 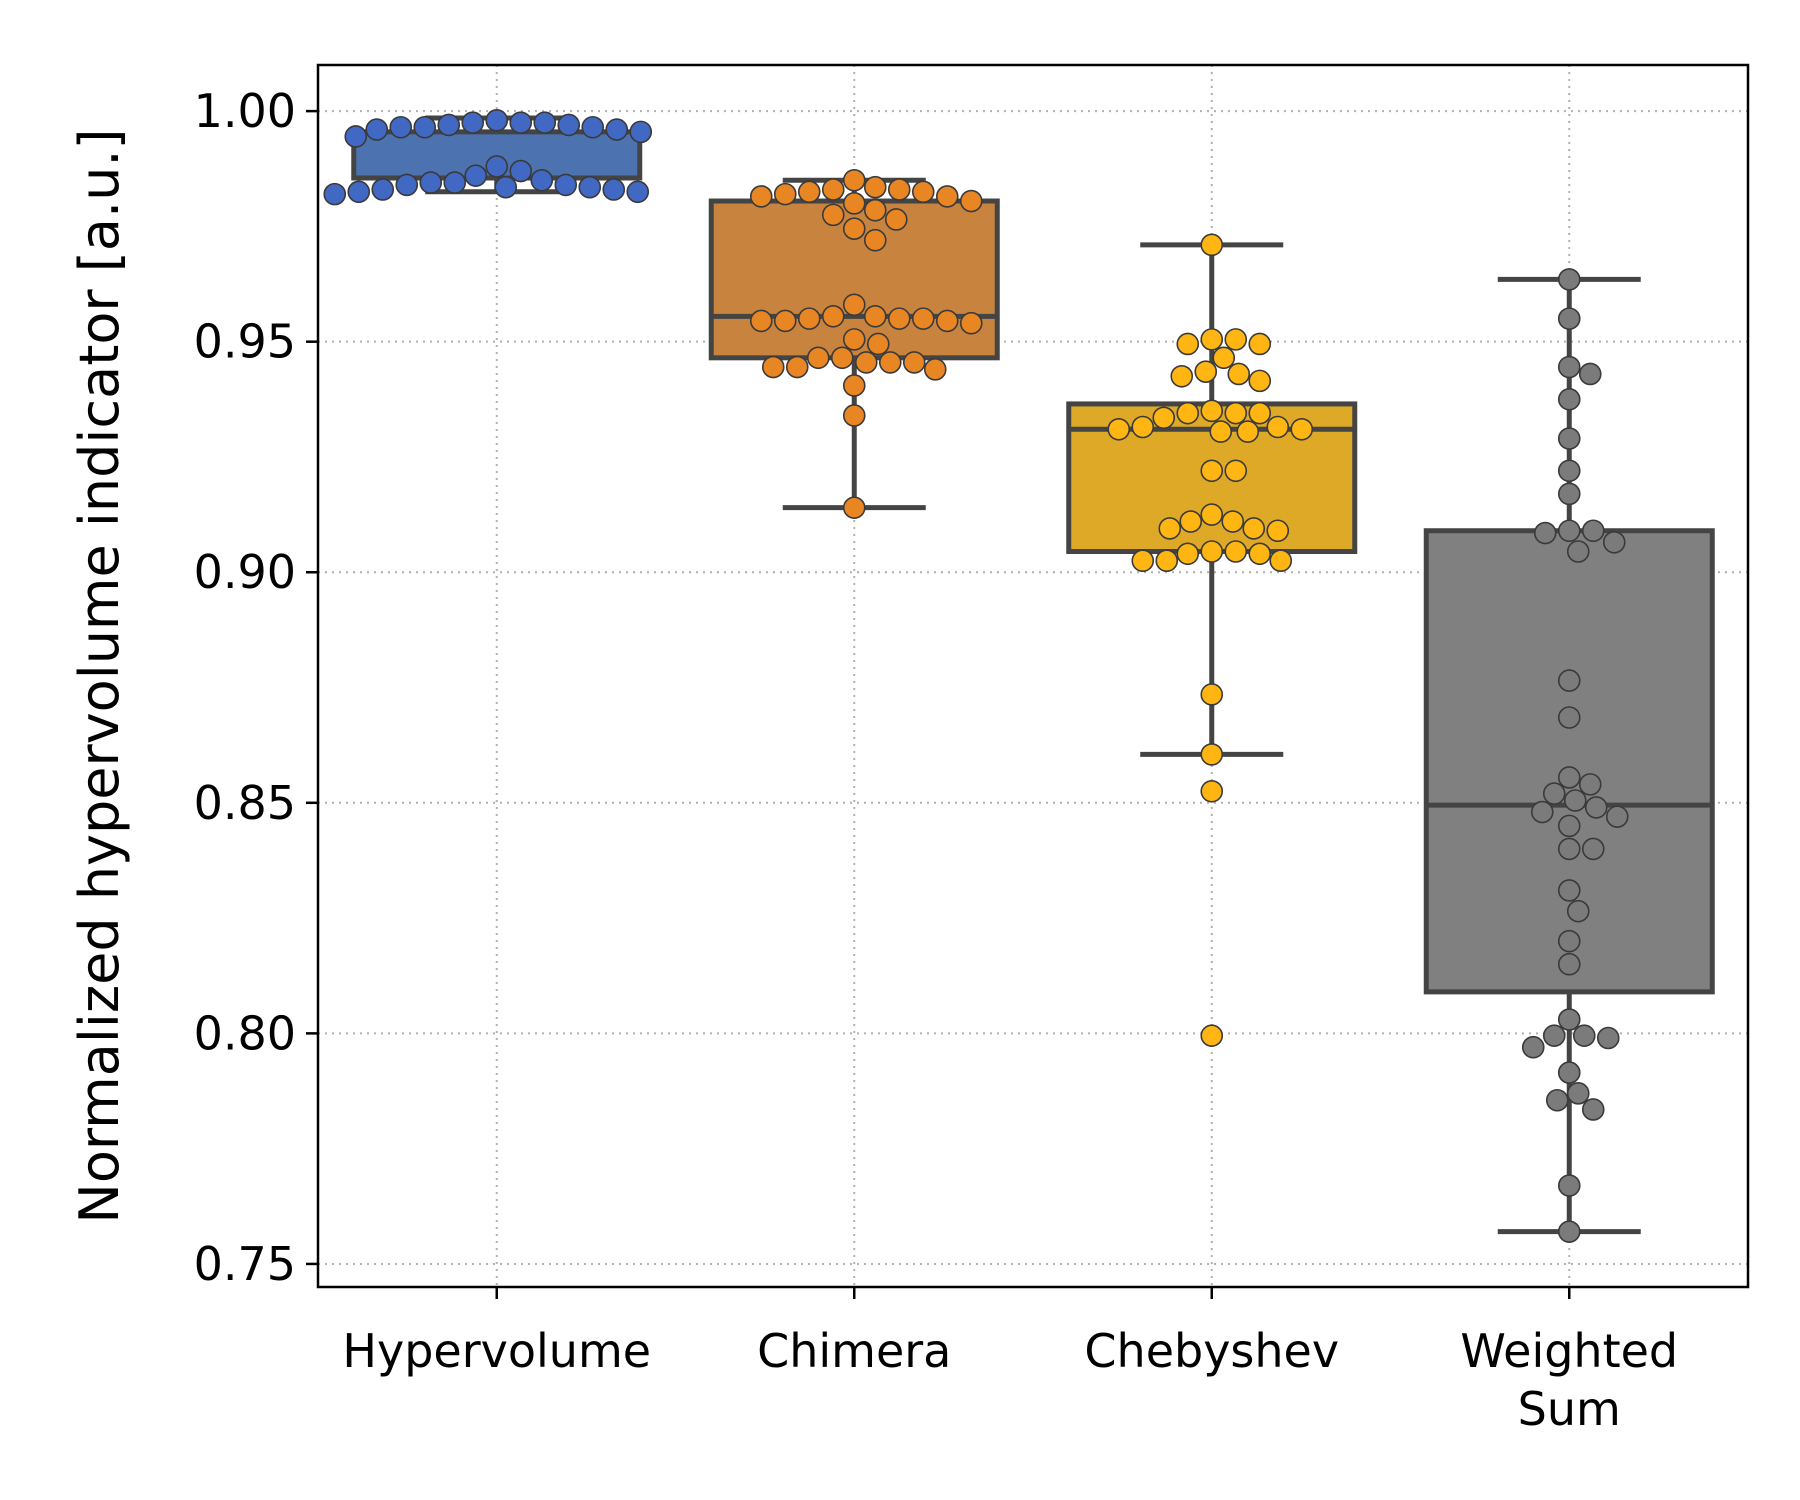 I want to click on y-tick-label: 0.95, so click(x=245, y=342).